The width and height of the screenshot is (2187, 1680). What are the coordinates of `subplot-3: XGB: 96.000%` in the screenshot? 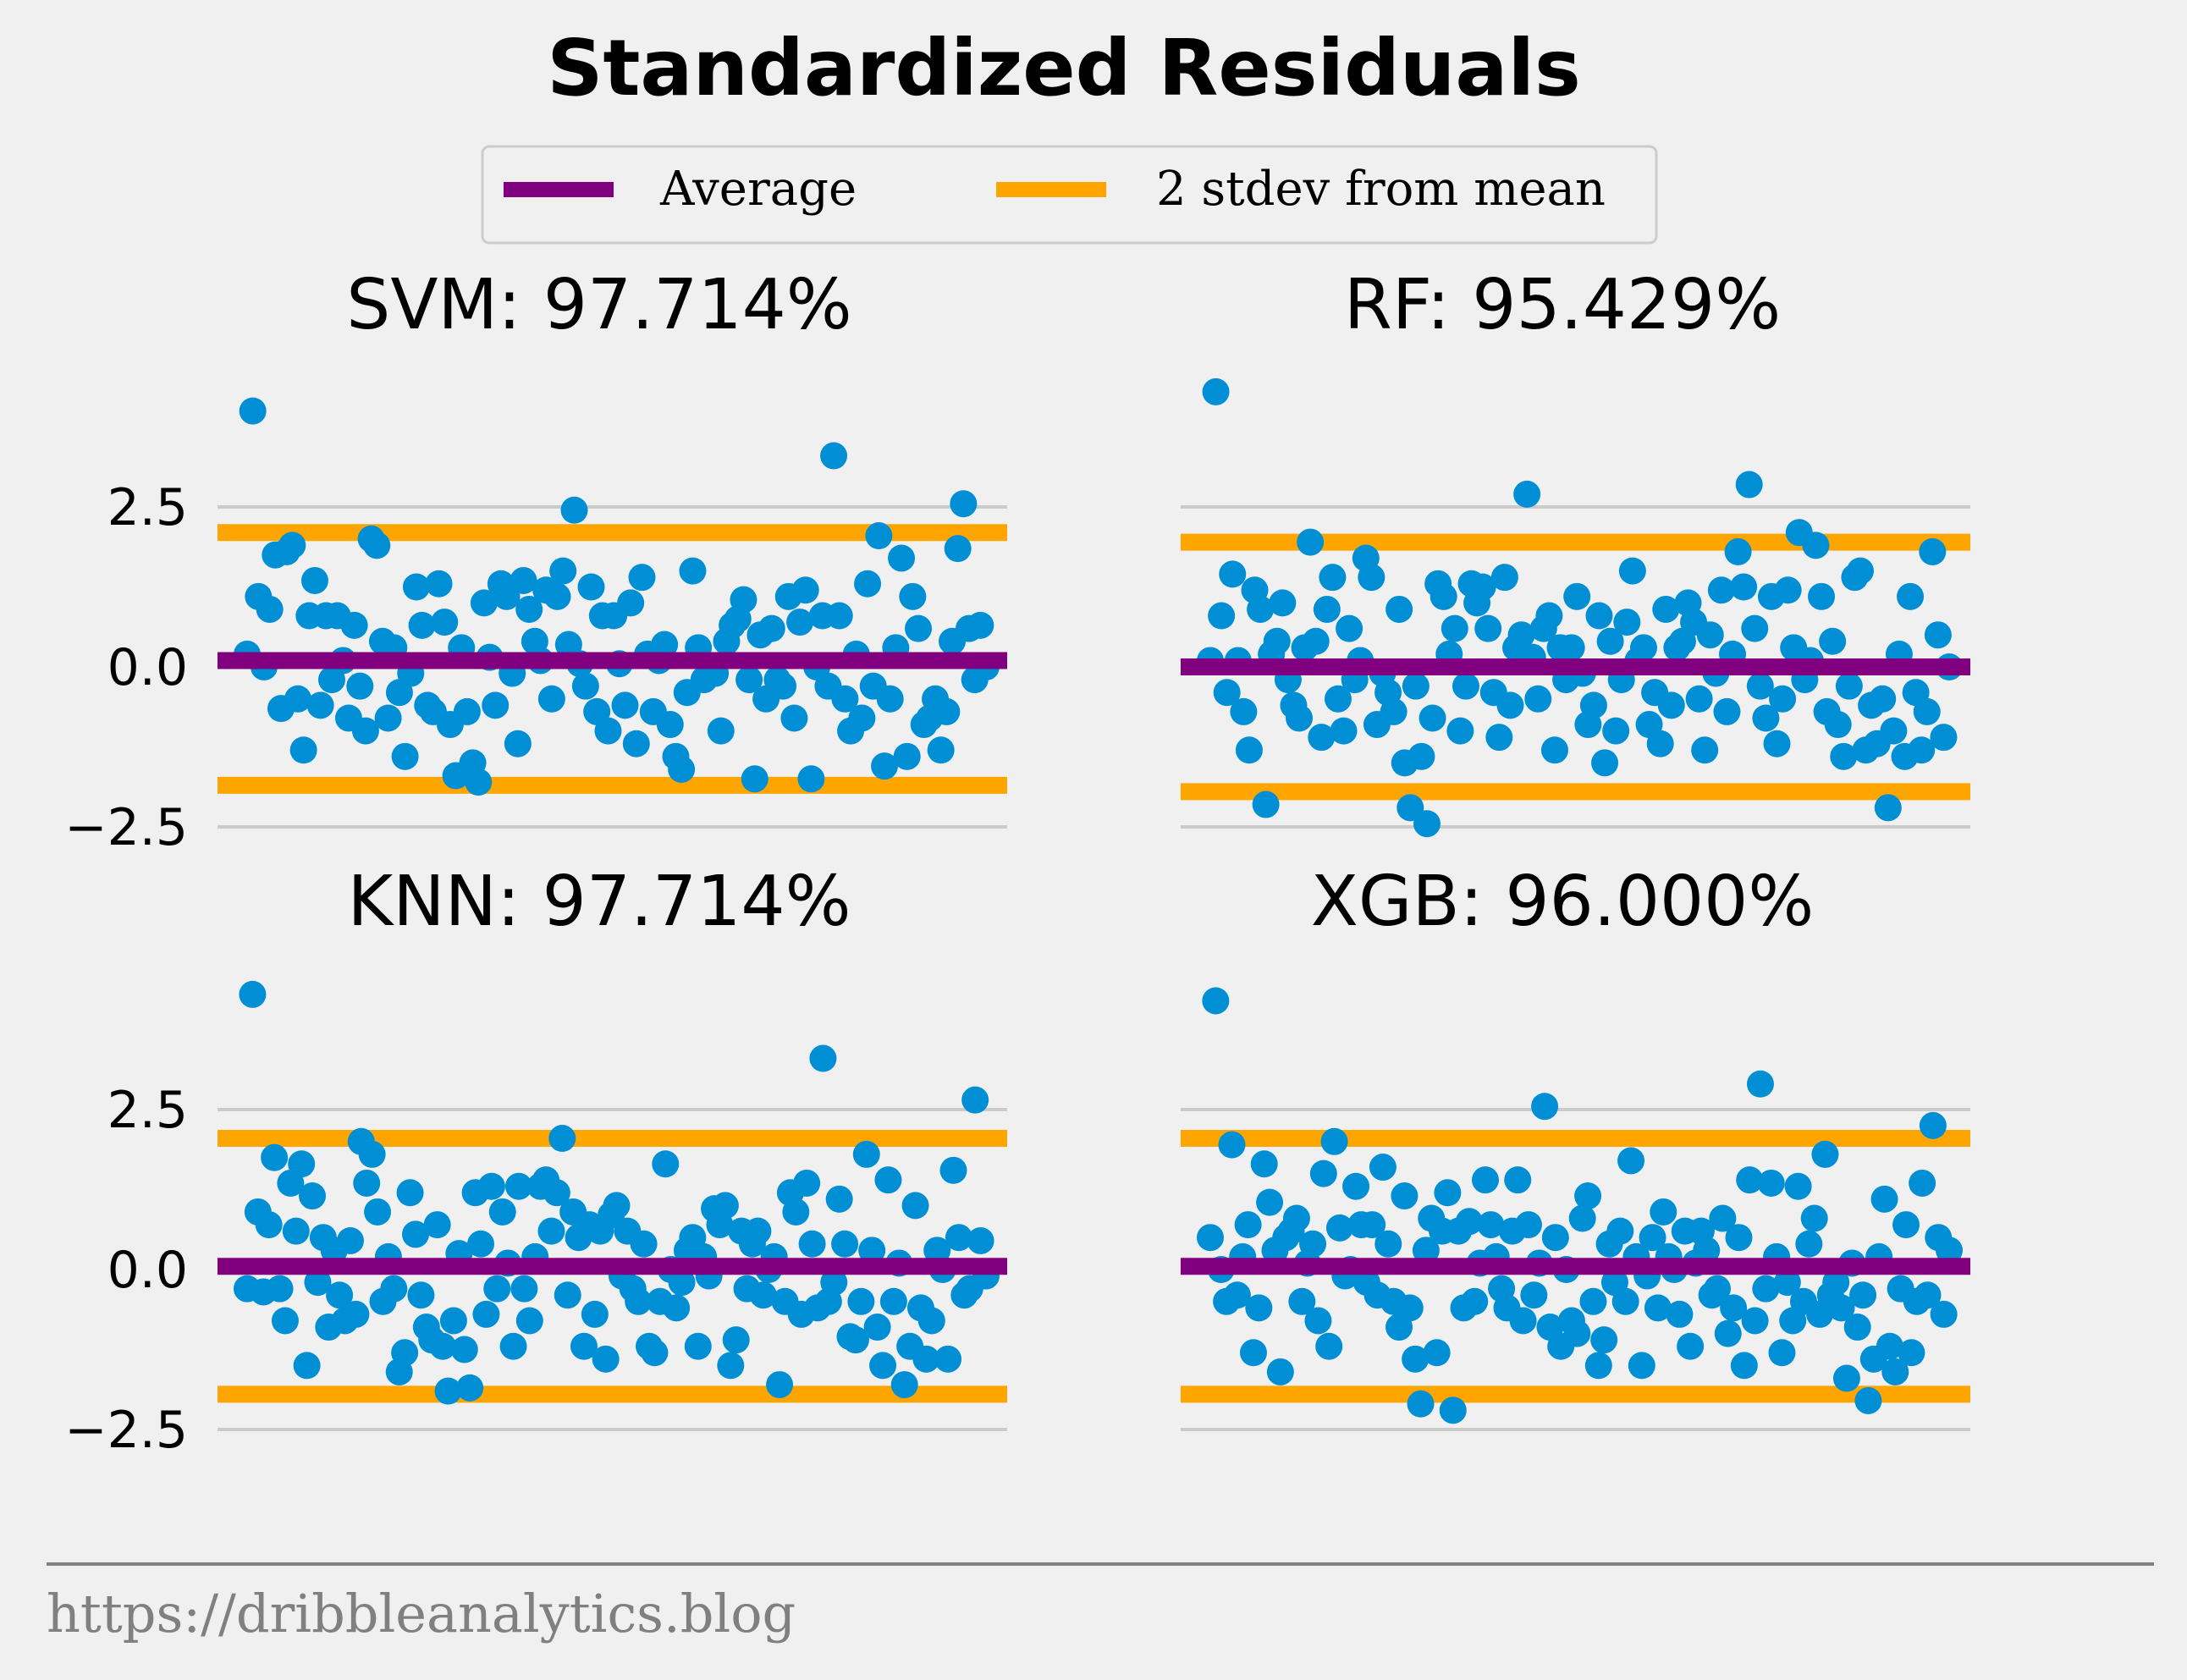 It's located at (1575, 1146).